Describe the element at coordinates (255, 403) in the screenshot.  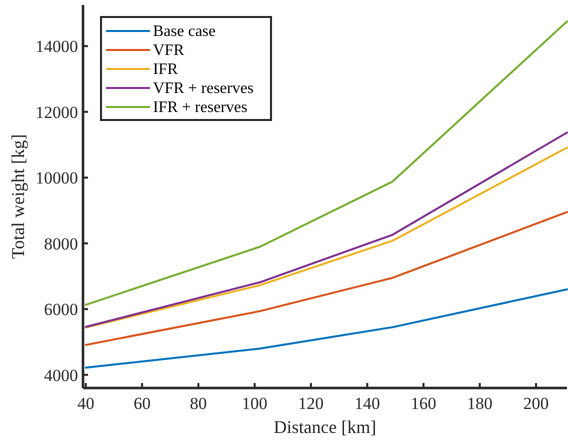
I see `x-tick-label: 100` at that location.